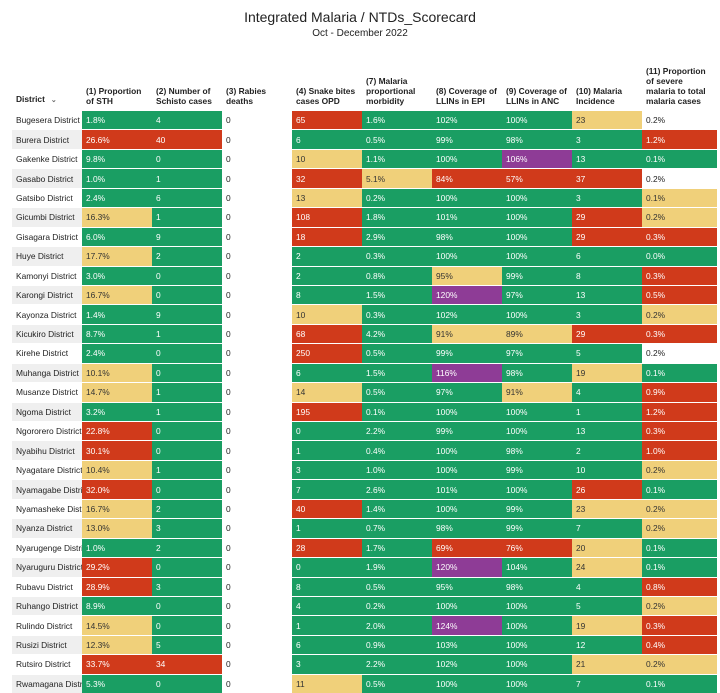  What do you see at coordinates (117, 392) in the screenshot?
I see `value-cell: 14.7%` at bounding box center [117, 392].